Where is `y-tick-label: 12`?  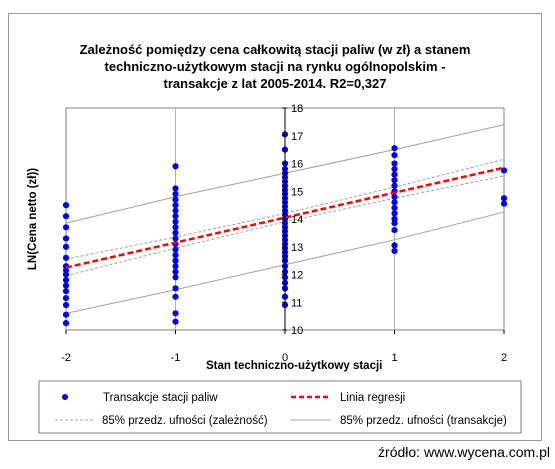 y-tick-label: 12 is located at coordinates (297, 276).